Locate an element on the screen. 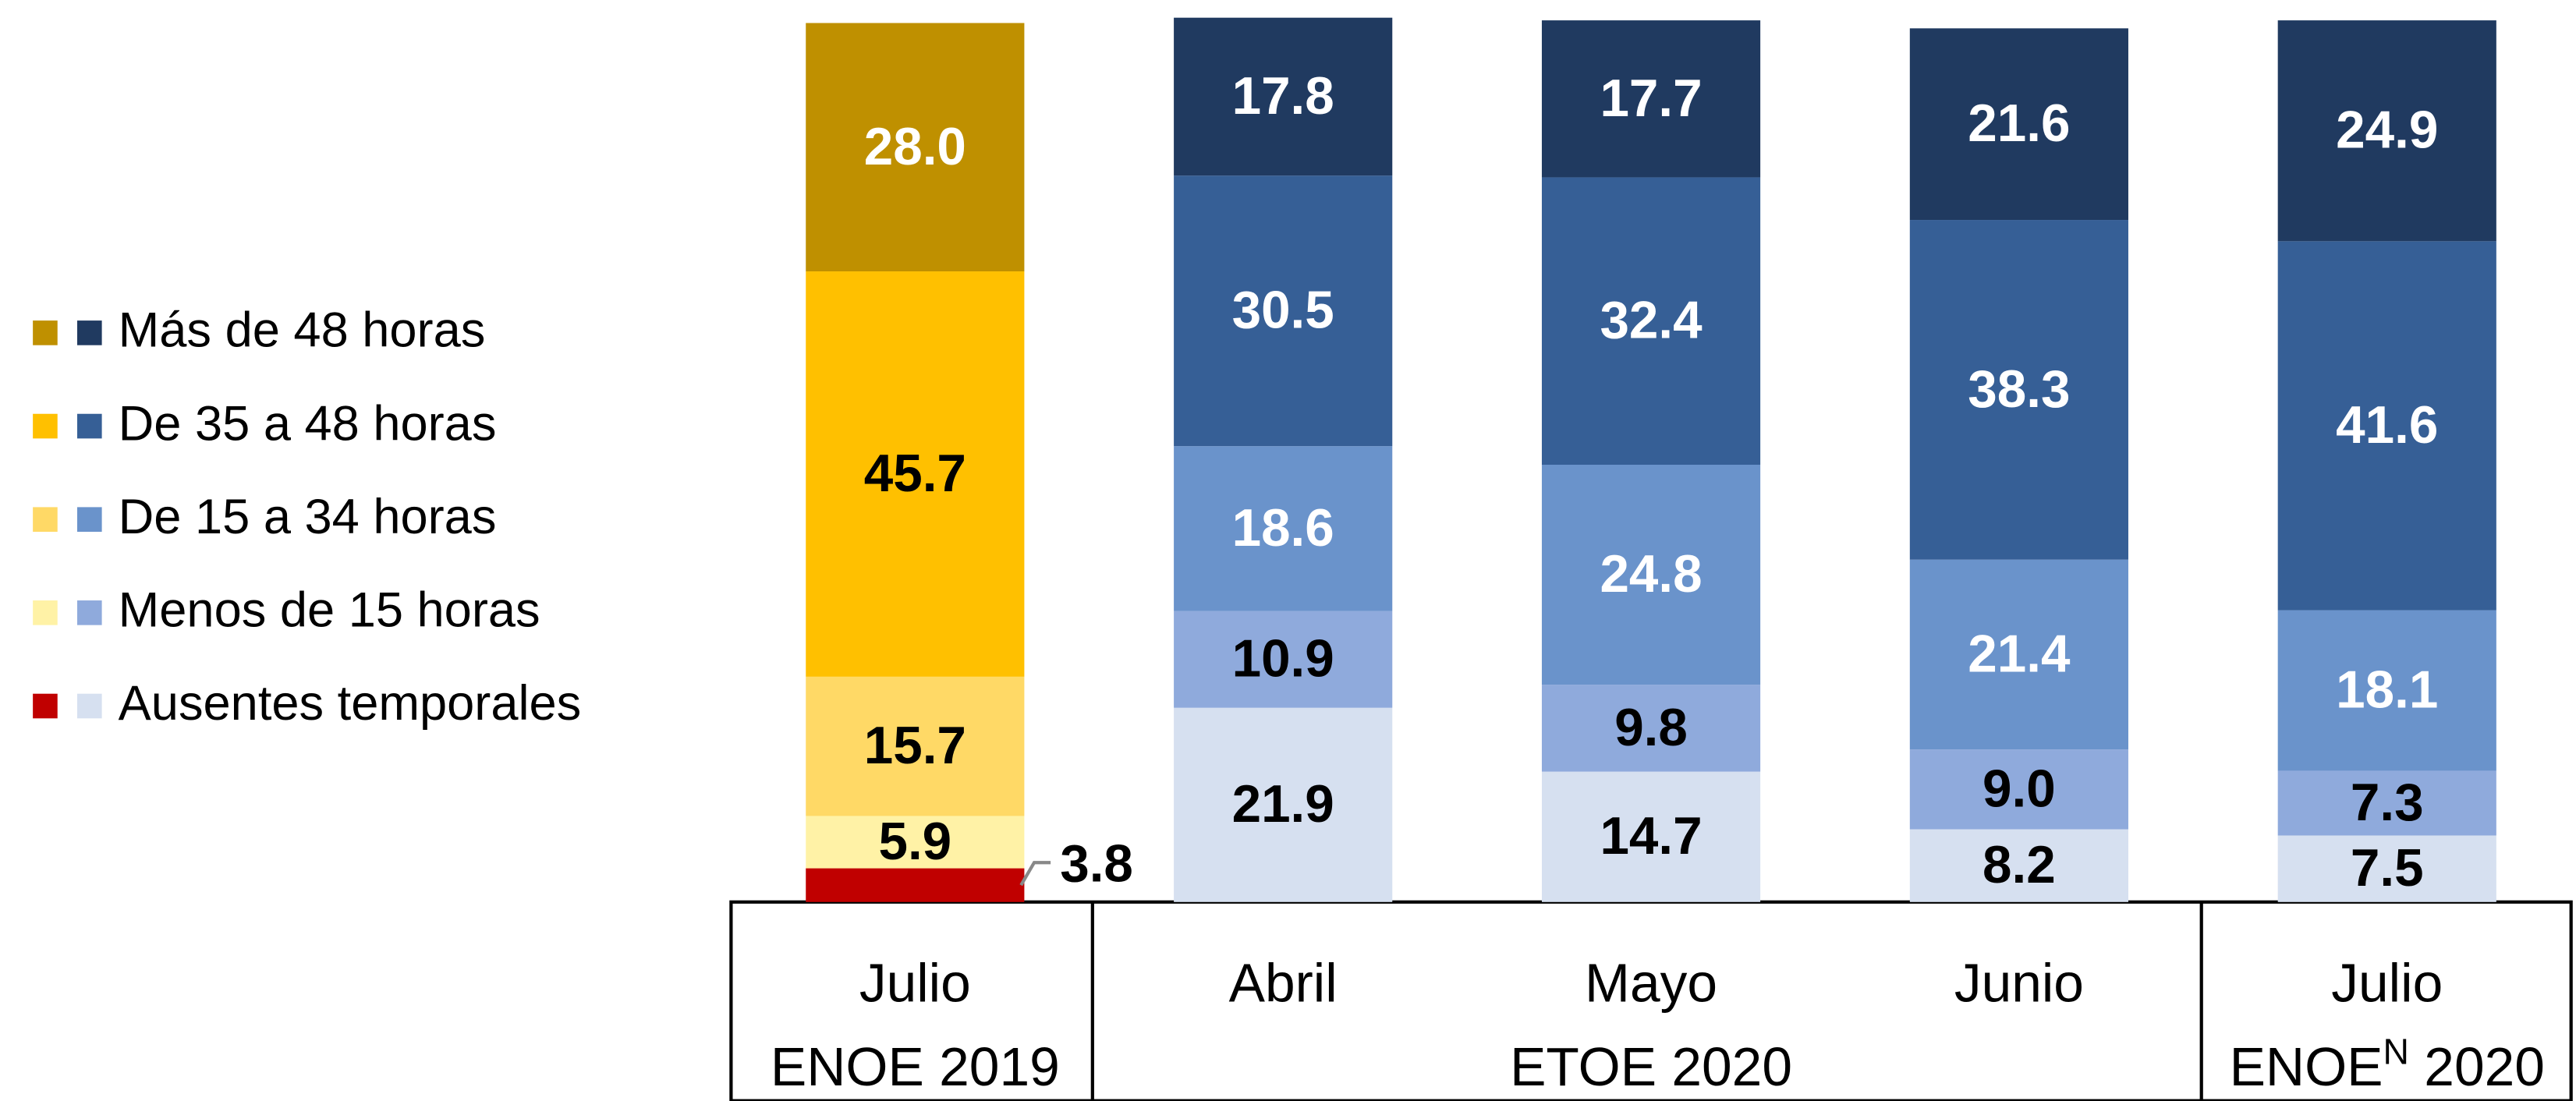  data-label: 21.9 is located at coordinates (1283, 804).